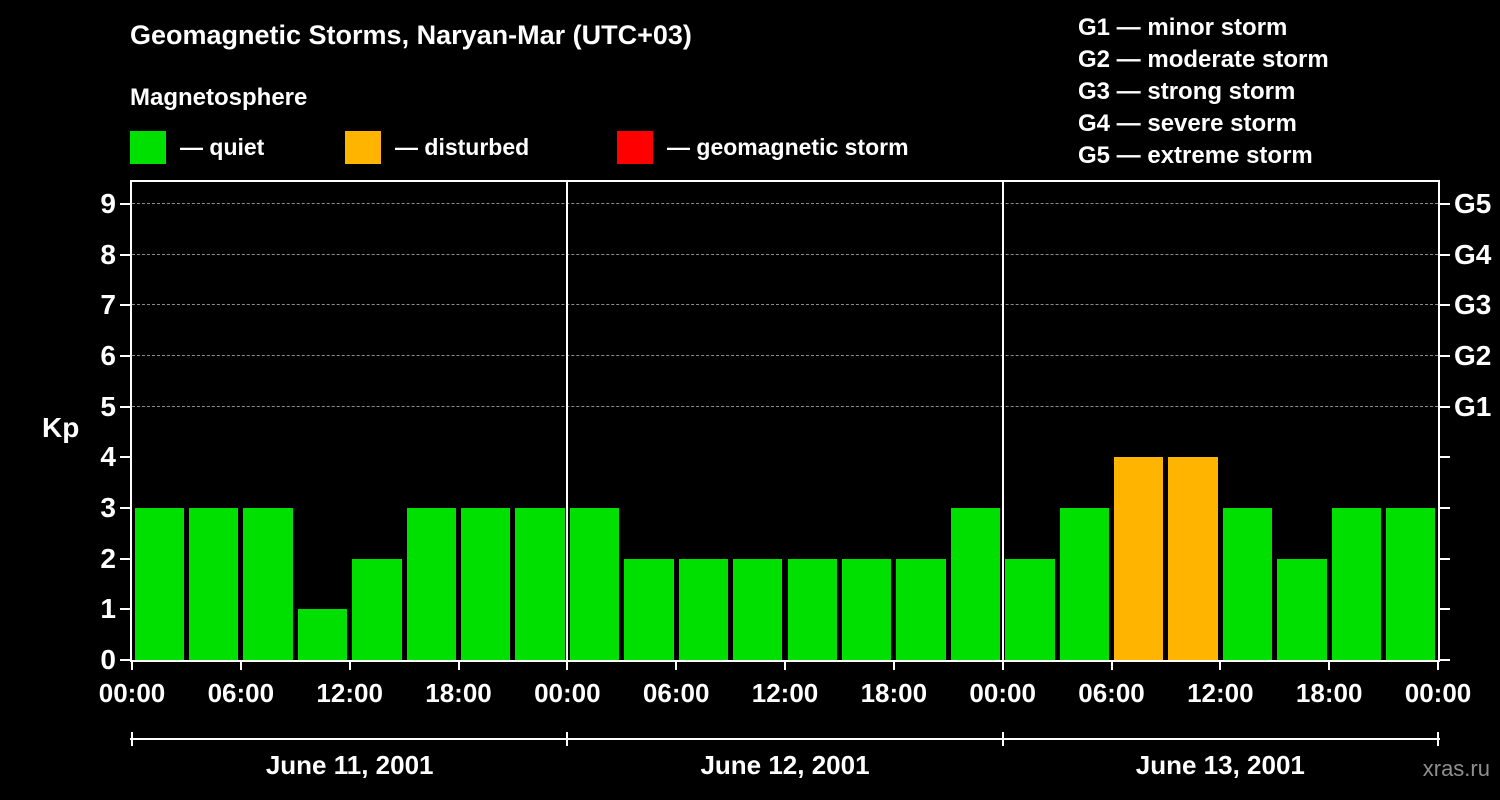 The image size is (1500, 800). Describe the element at coordinates (462, 147) in the screenshot. I see `legend-label-disturbed: — disturbed` at that location.